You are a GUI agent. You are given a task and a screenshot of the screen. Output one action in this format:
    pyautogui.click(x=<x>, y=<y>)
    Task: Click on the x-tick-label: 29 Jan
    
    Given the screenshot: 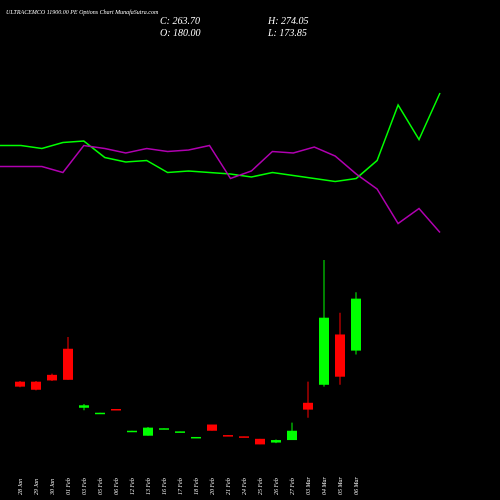 What is the action you would take?
    pyautogui.click(x=37, y=487)
    